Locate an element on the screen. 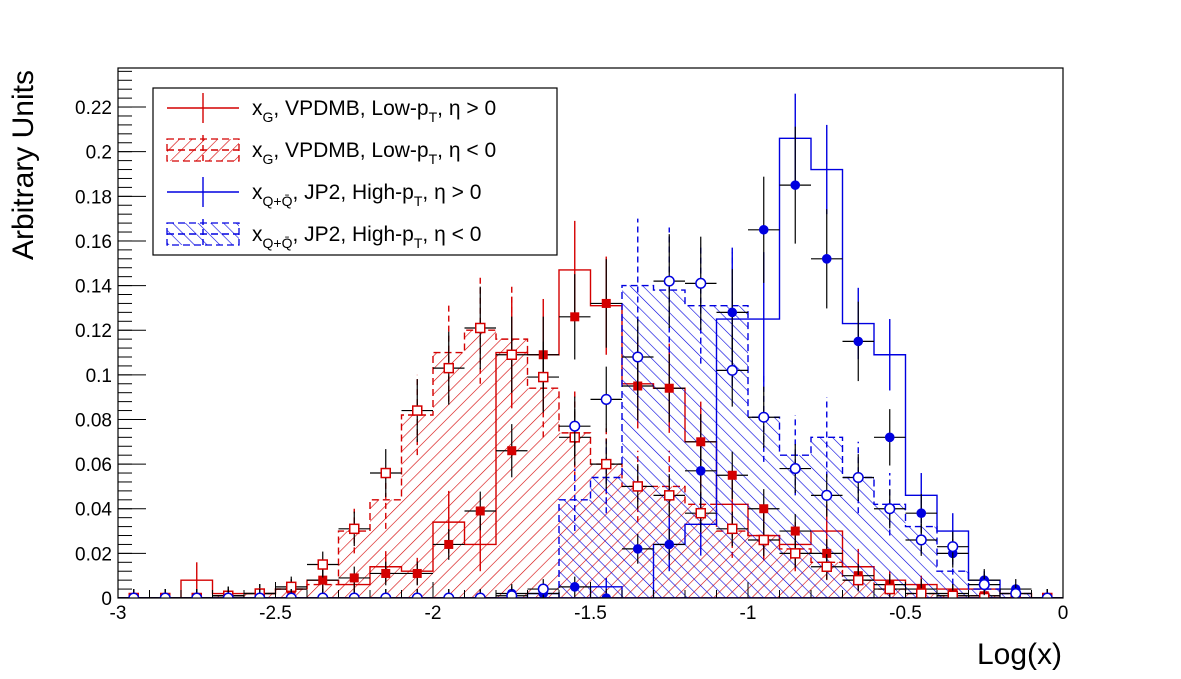 The height and width of the screenshot is (679, 1181). legend-entry-xq_jp2_neg: xQ+Q̄, JP2, High-pT, η < 0 is located at coordinates (323, 235).